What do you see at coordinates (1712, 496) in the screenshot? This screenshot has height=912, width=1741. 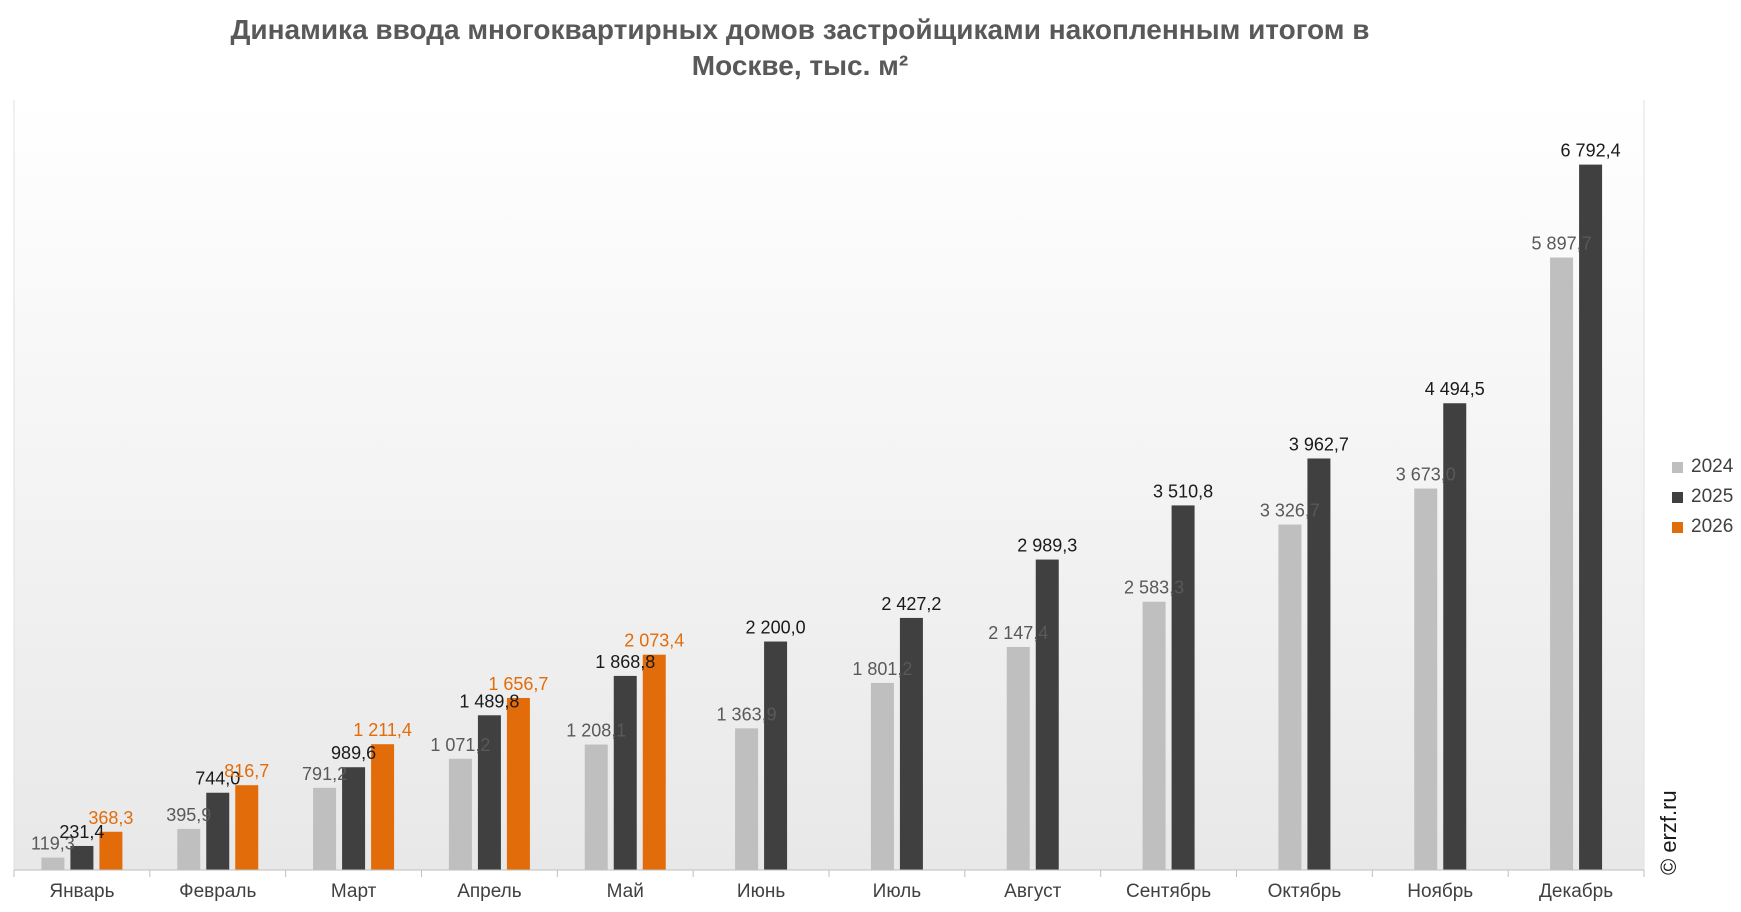 I see `legend-label: 2025` at bounding box center [1712, 496].